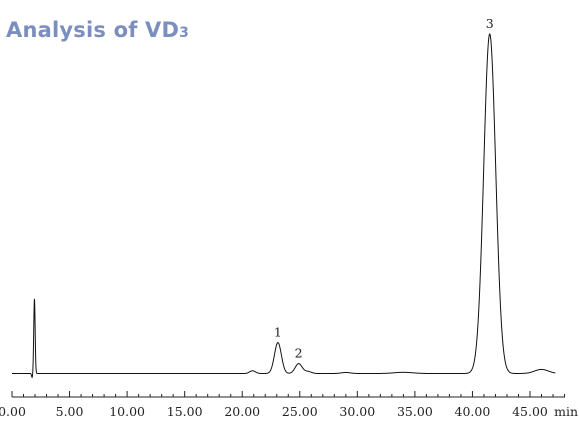 This screenshot has width=579, height=422. Describe the element at coordinates (473, 411) in the screenshot. I see `x-tick-label: 40.00` at that location.